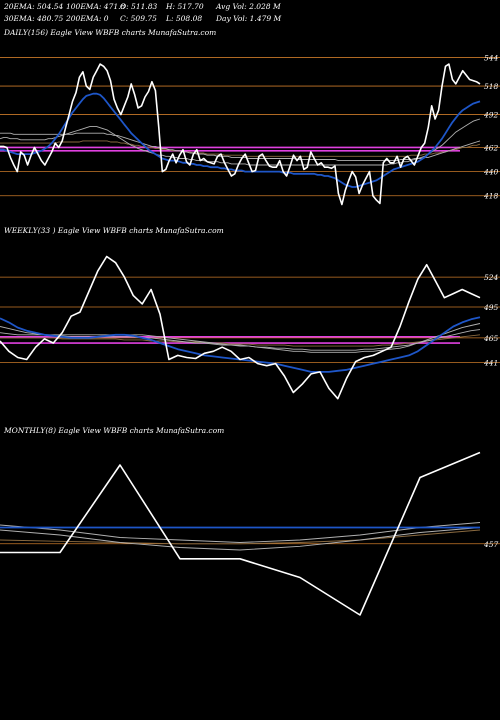 This screenshot has height=720, width=500. Describe the element at coordinates (491, 277) in the screenshot. I see `panel1-tick-label-0: 524` at that location.